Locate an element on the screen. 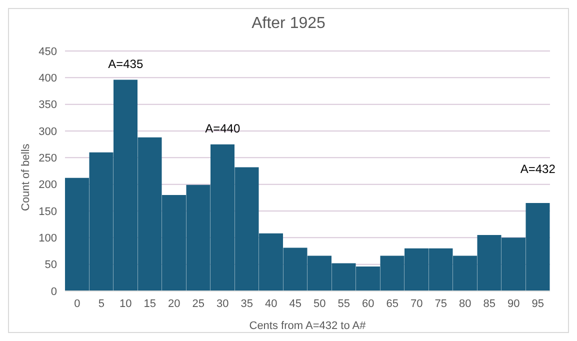 This screenshot has width=577, height=341. x-tick-label: 15 is located at coordinates (150, 304).